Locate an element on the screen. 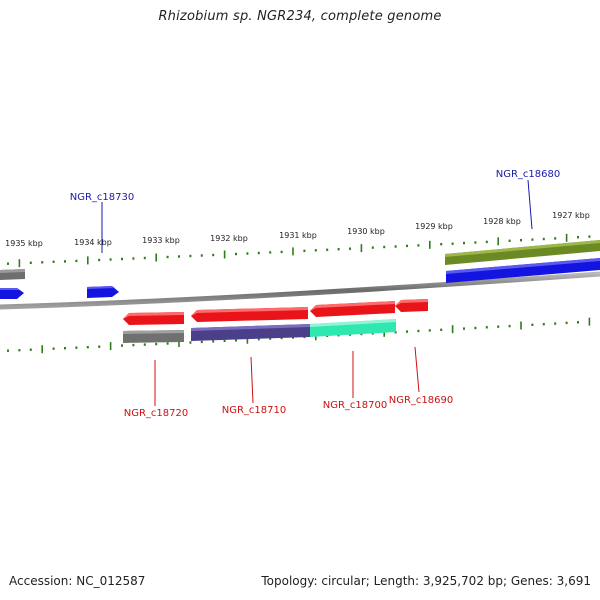  gene-gray-bottom is located at coordinates (153, 336).